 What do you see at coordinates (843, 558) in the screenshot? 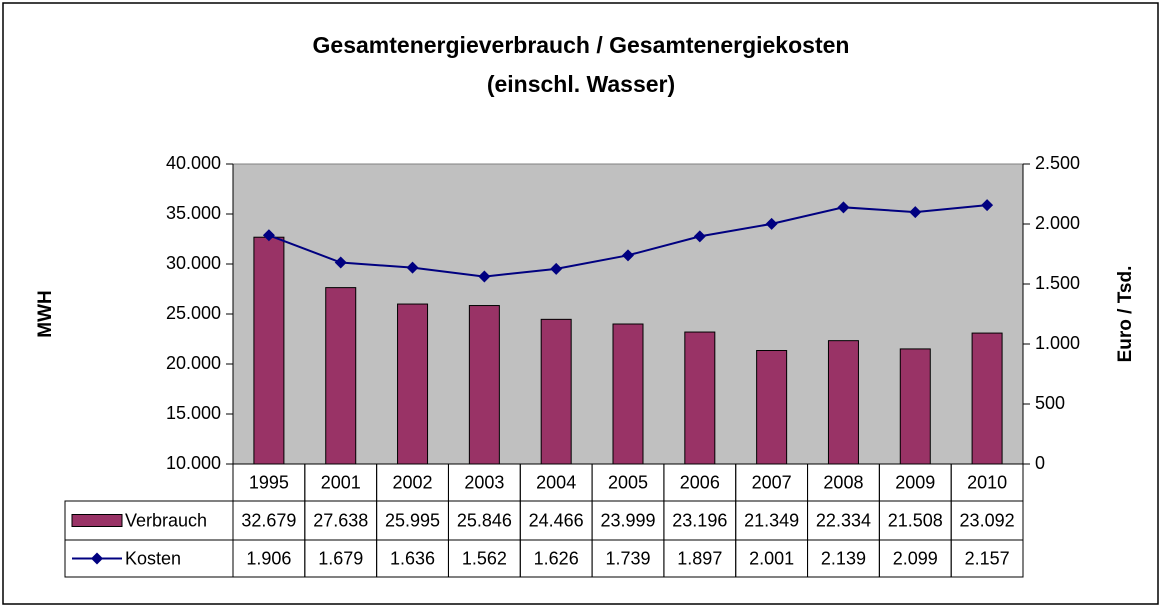
I see `table-value: 2.139` at bounding box center [843, 558].